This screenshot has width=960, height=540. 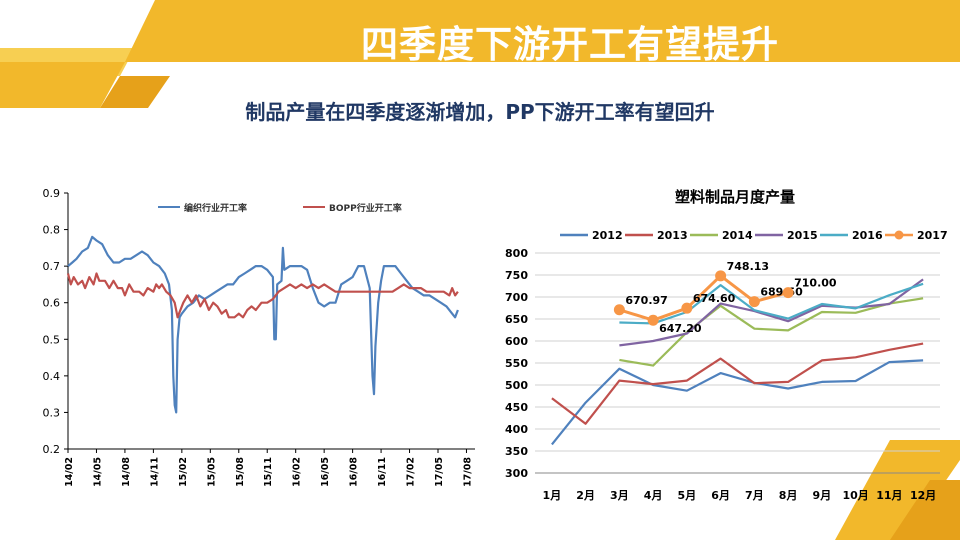 What do you see at coordinates (925, 510) in the screenshot?
I see `corner-stripe-dark` at bounding box center [925, 510].